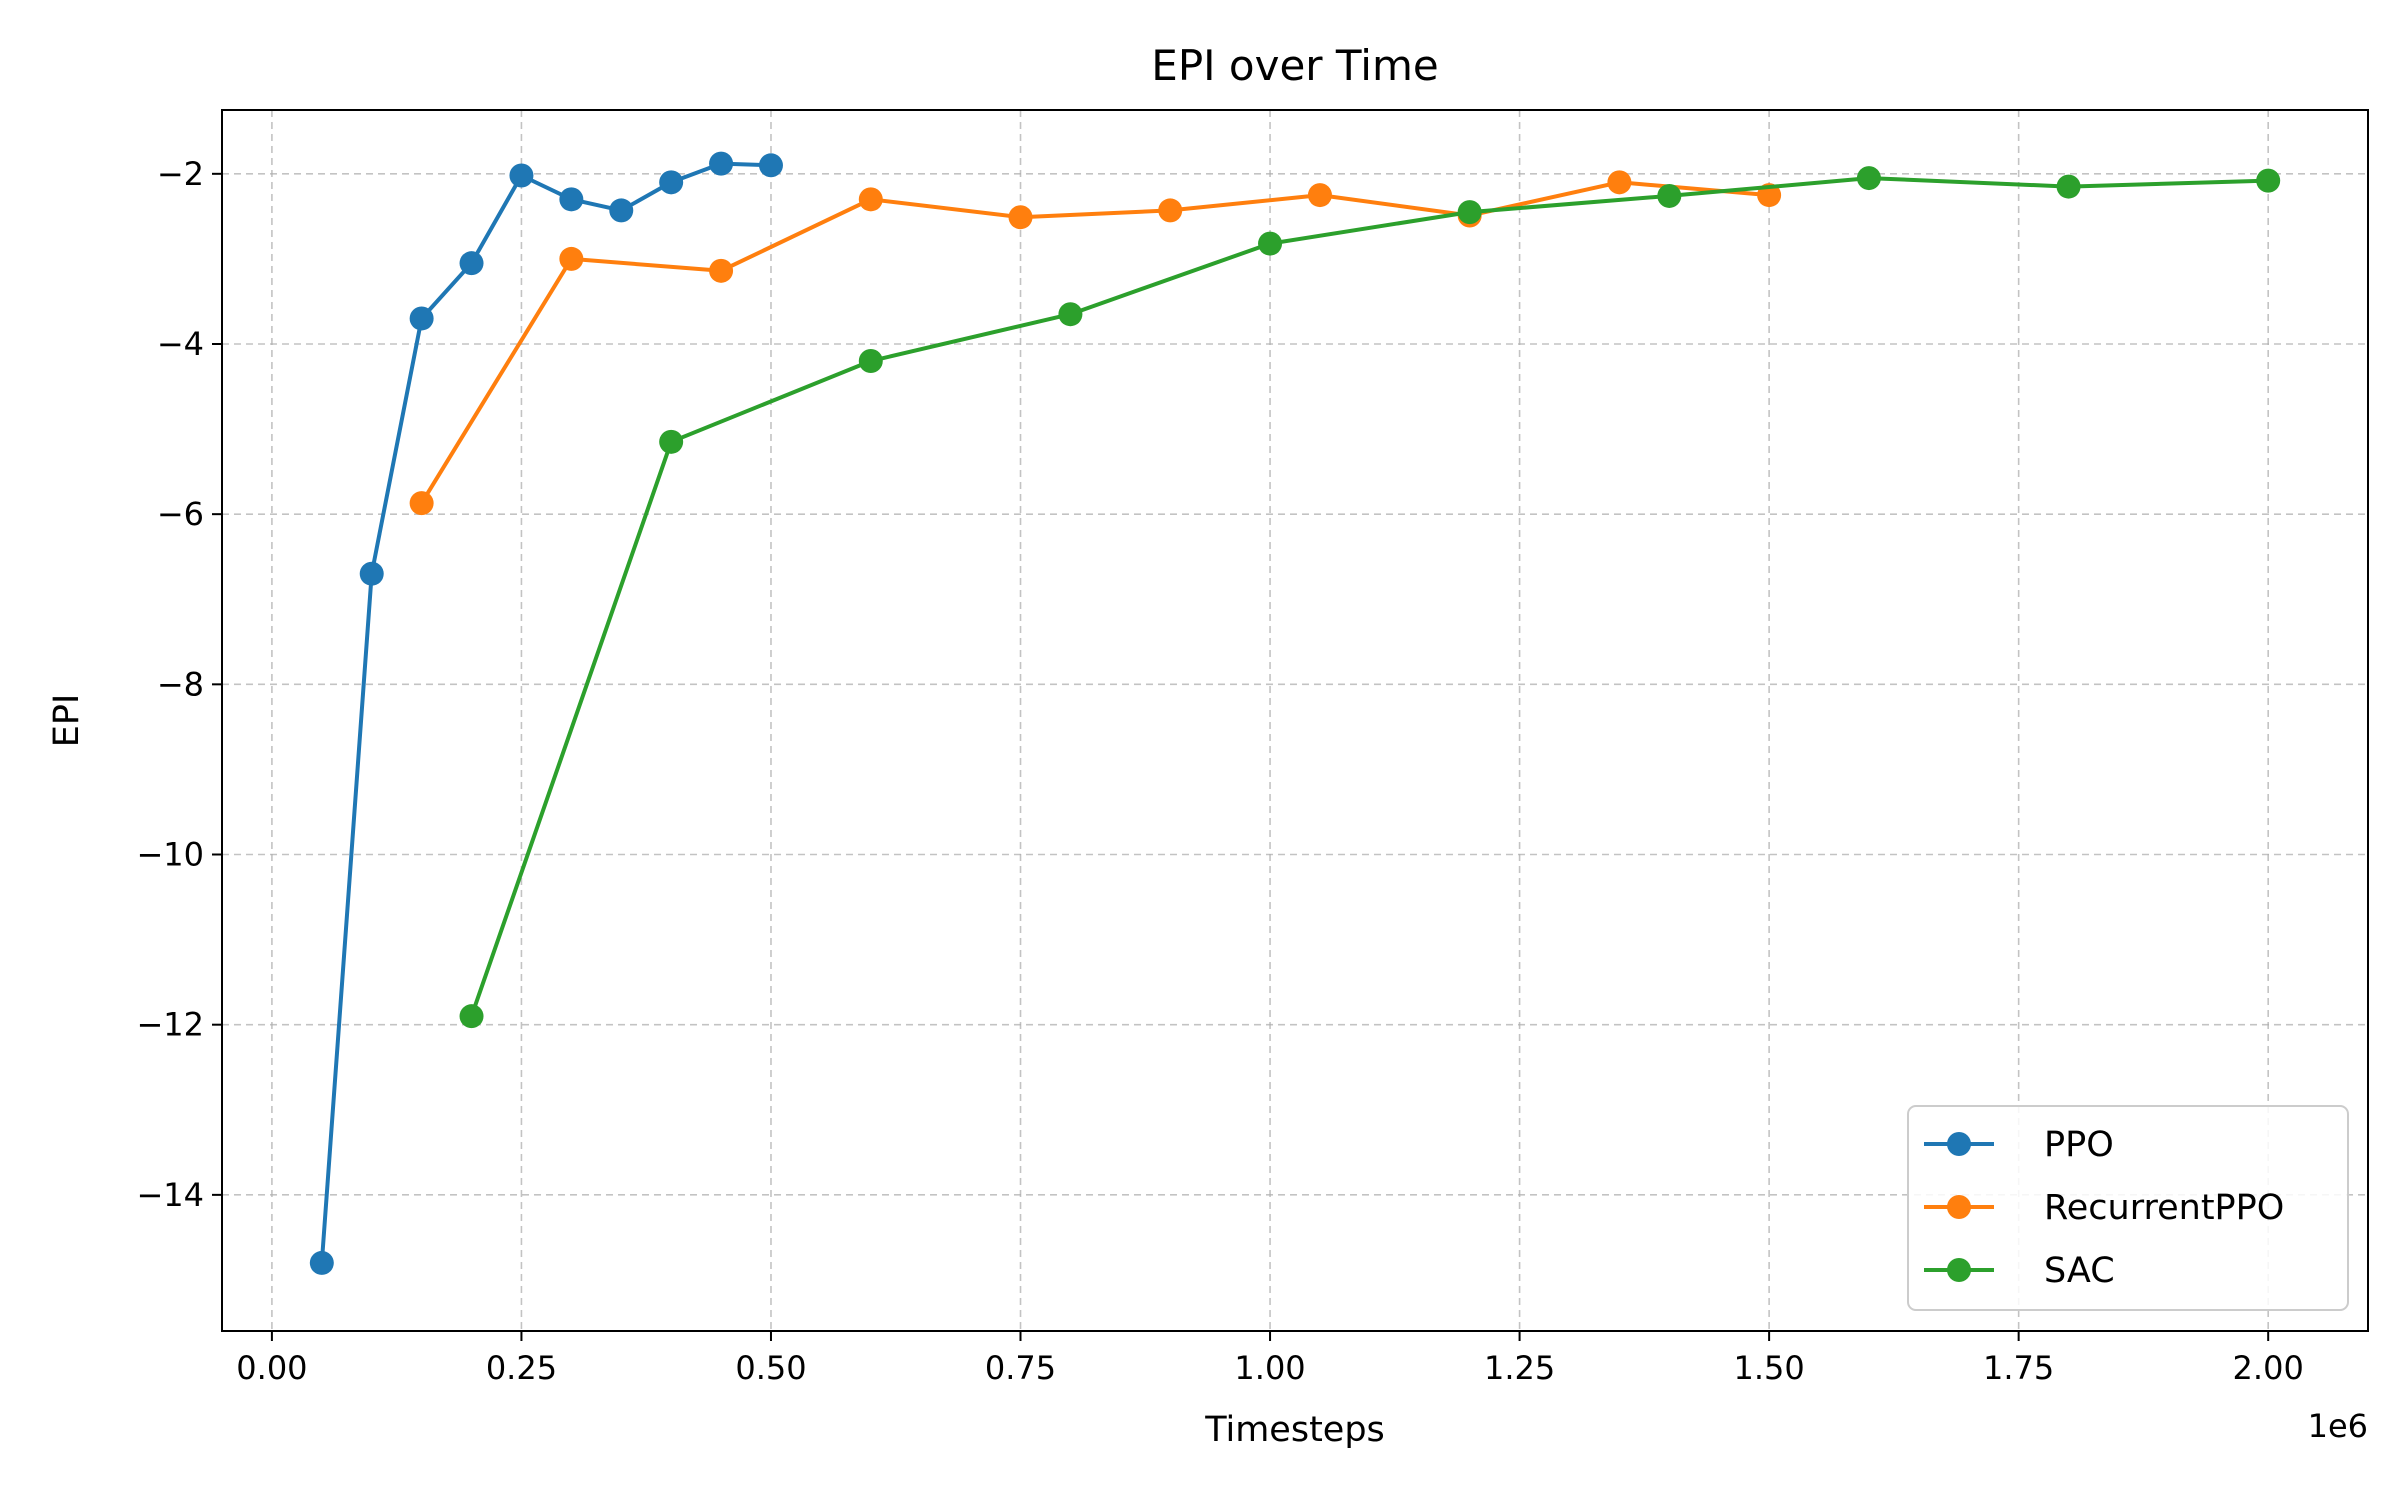  Describe the element at coordinates (180, 514) in the screenshot. I see `y-tick-label: −6` at that location.